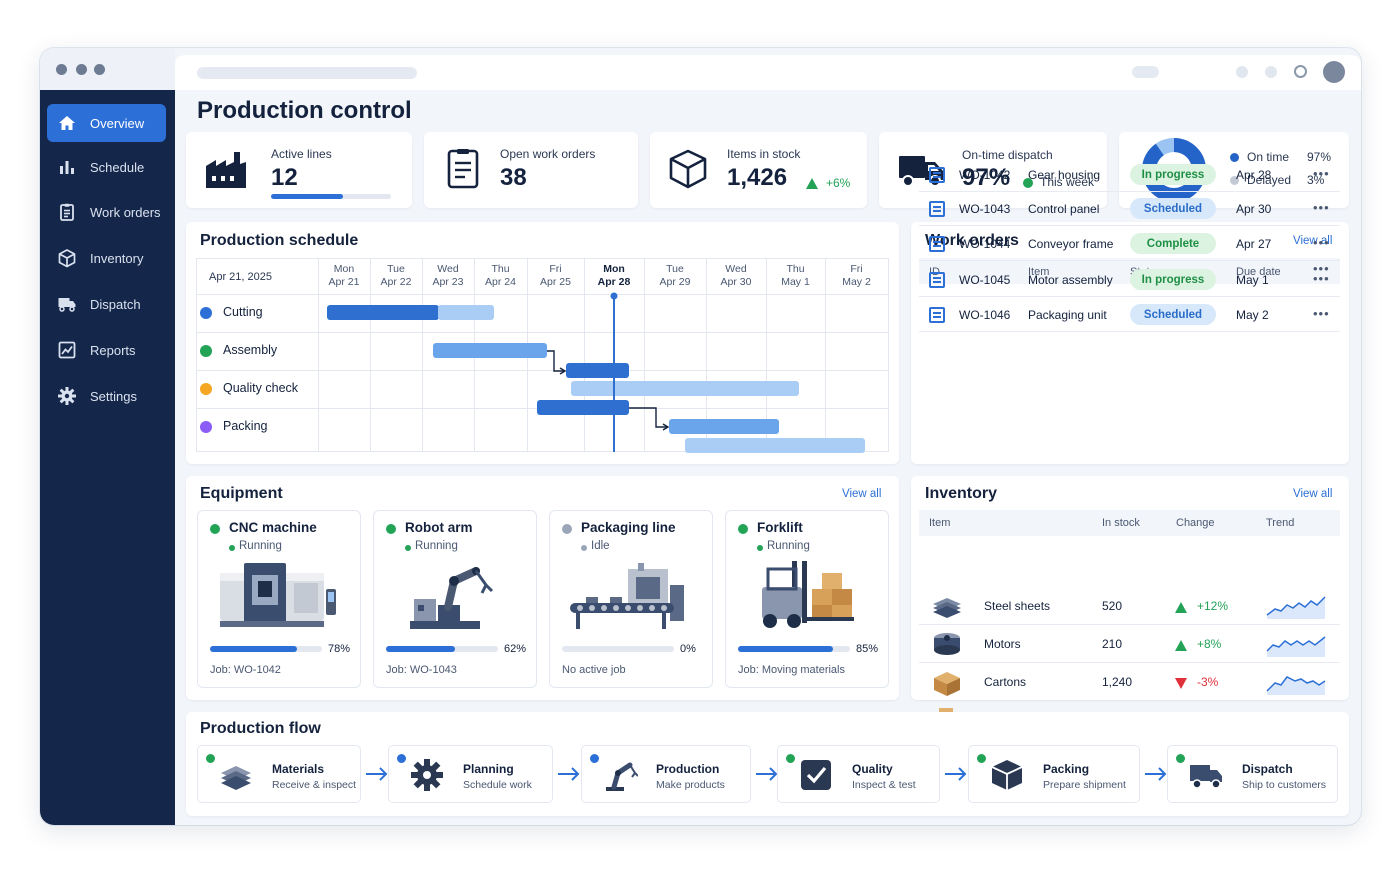 This screenshot has width=1400, height=876. Describe the element at coordinates (106, 167) in the screenshot. I see `sidebar-item-schedule: Schedule` at that location.